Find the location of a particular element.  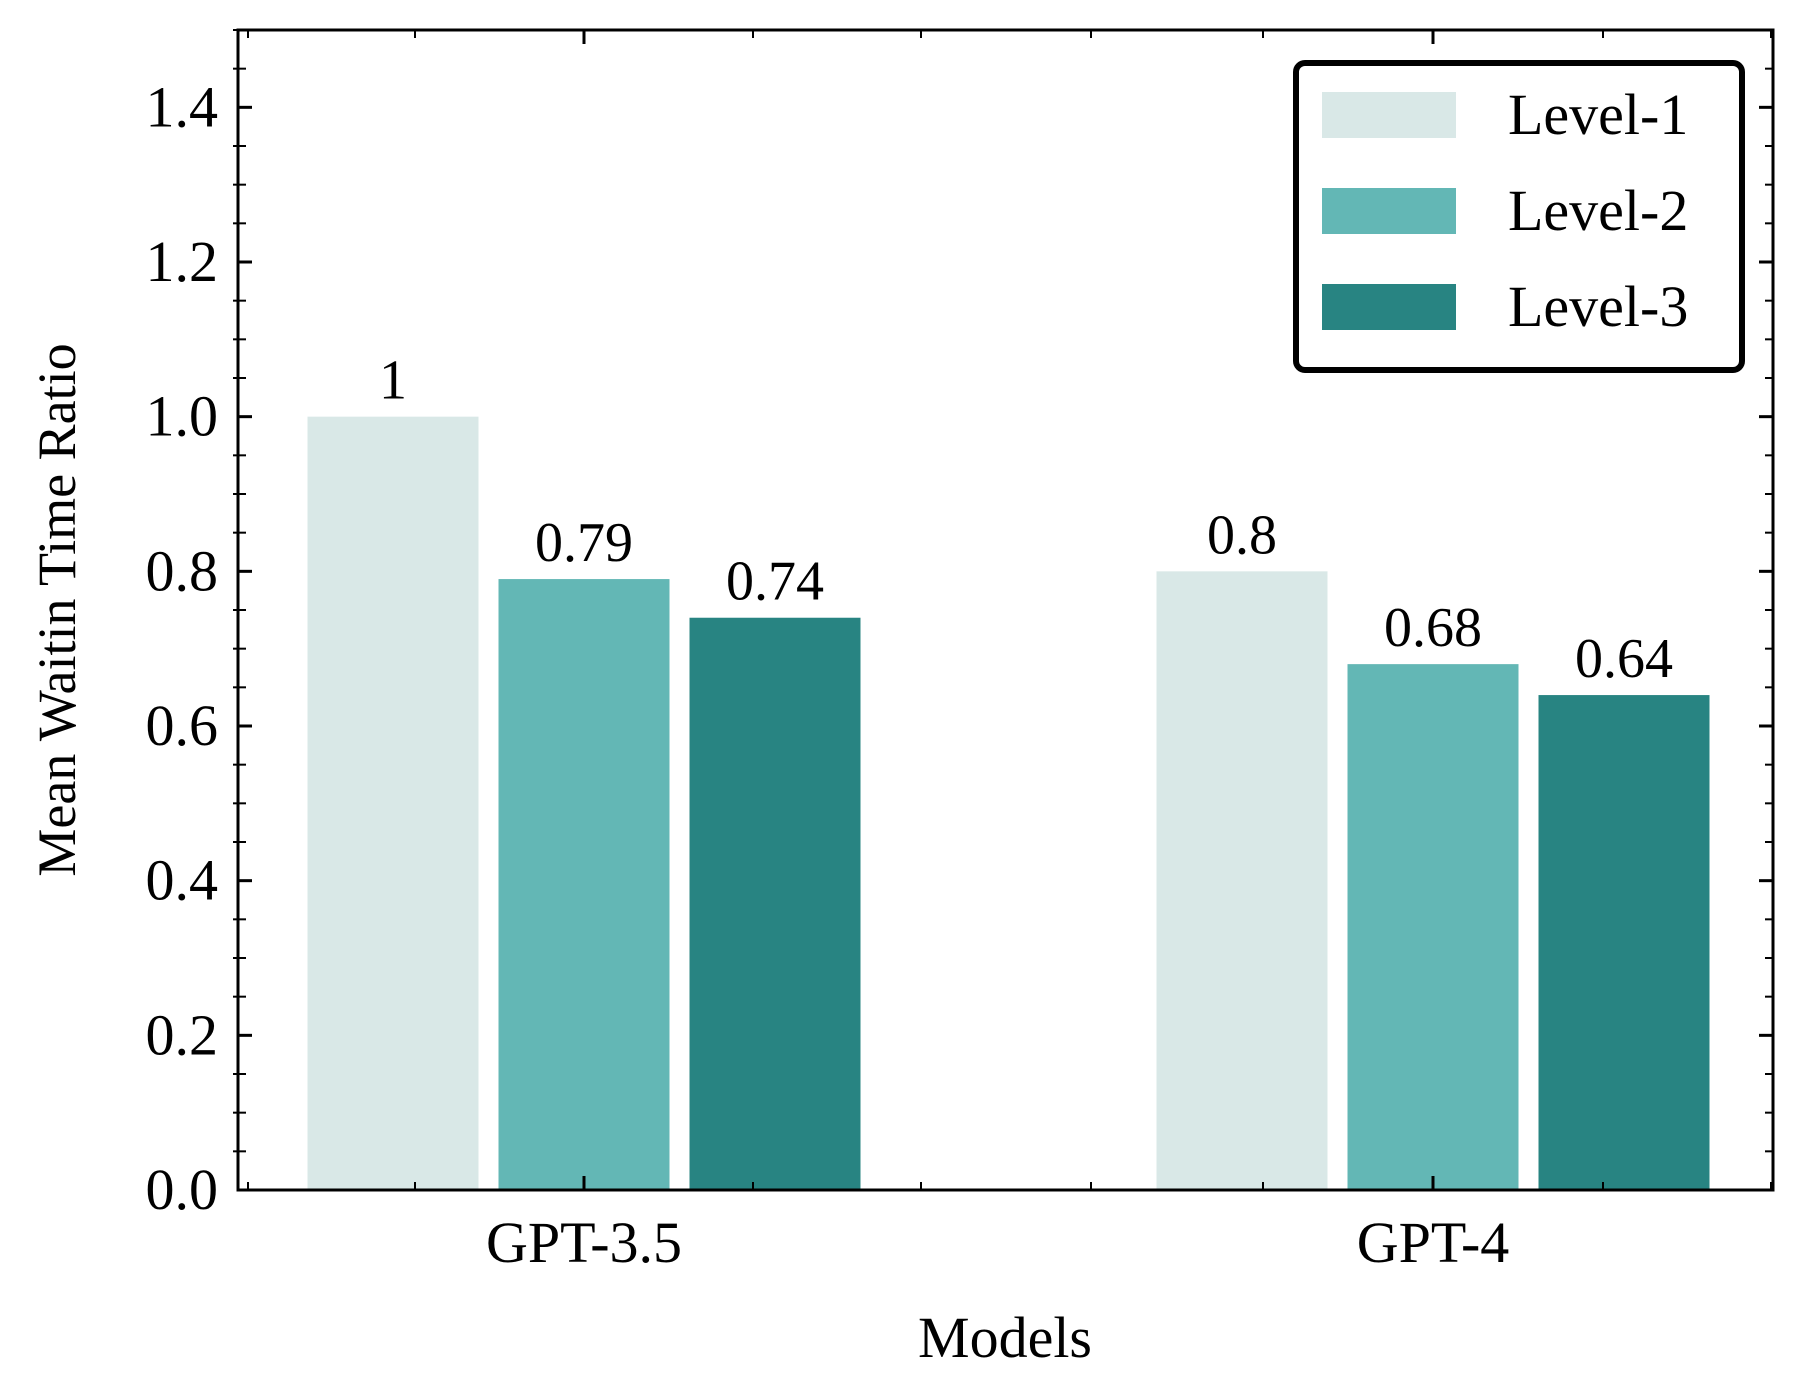

bar-level-1-gpt-3.5 is located at coordinates (393, 803).